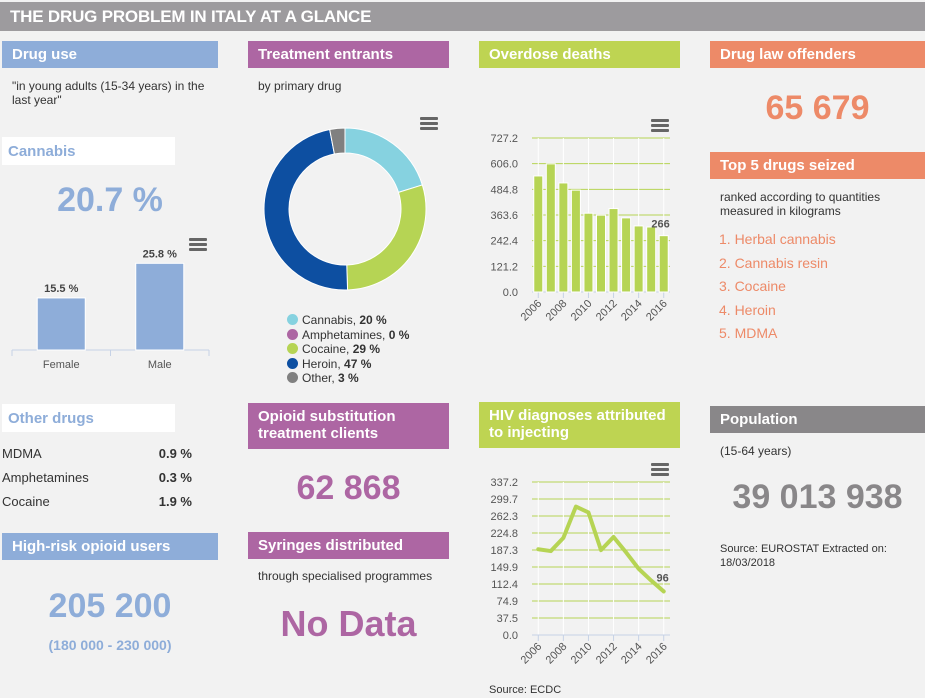 The height and width of the screenshot is (698, 925). What do you see at coordinates (563, 237) in the screenshot?
I see `bar-2008` at bounding box center [563, 237].